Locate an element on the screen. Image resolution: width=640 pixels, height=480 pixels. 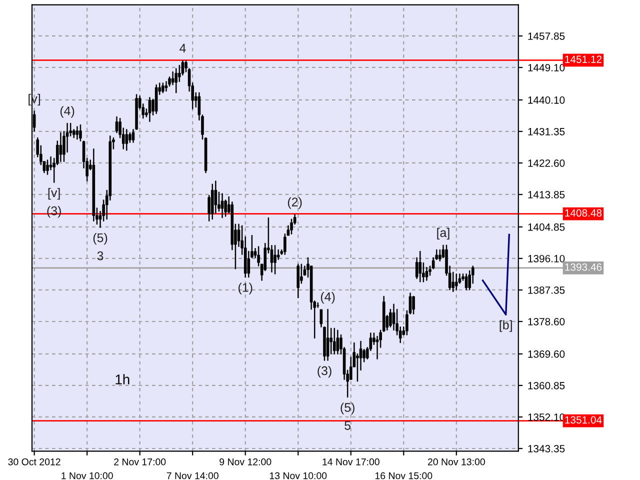
ref-line-label: 1393.46 is located at coordinates (583, 267).